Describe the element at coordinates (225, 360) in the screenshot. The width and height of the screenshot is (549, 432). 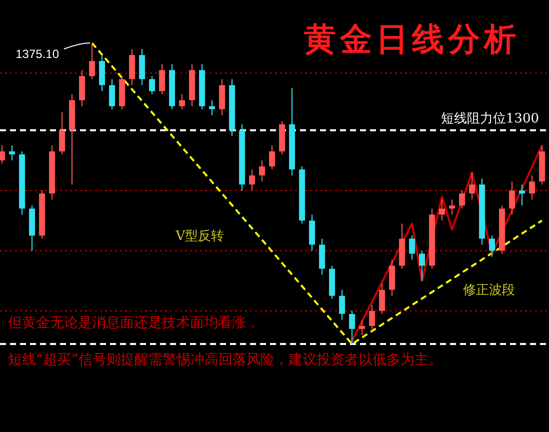
I see `text: 短线“超买”信号则提醒需警惕冲高回落风险，建议投资者以低多为主。` at that location.